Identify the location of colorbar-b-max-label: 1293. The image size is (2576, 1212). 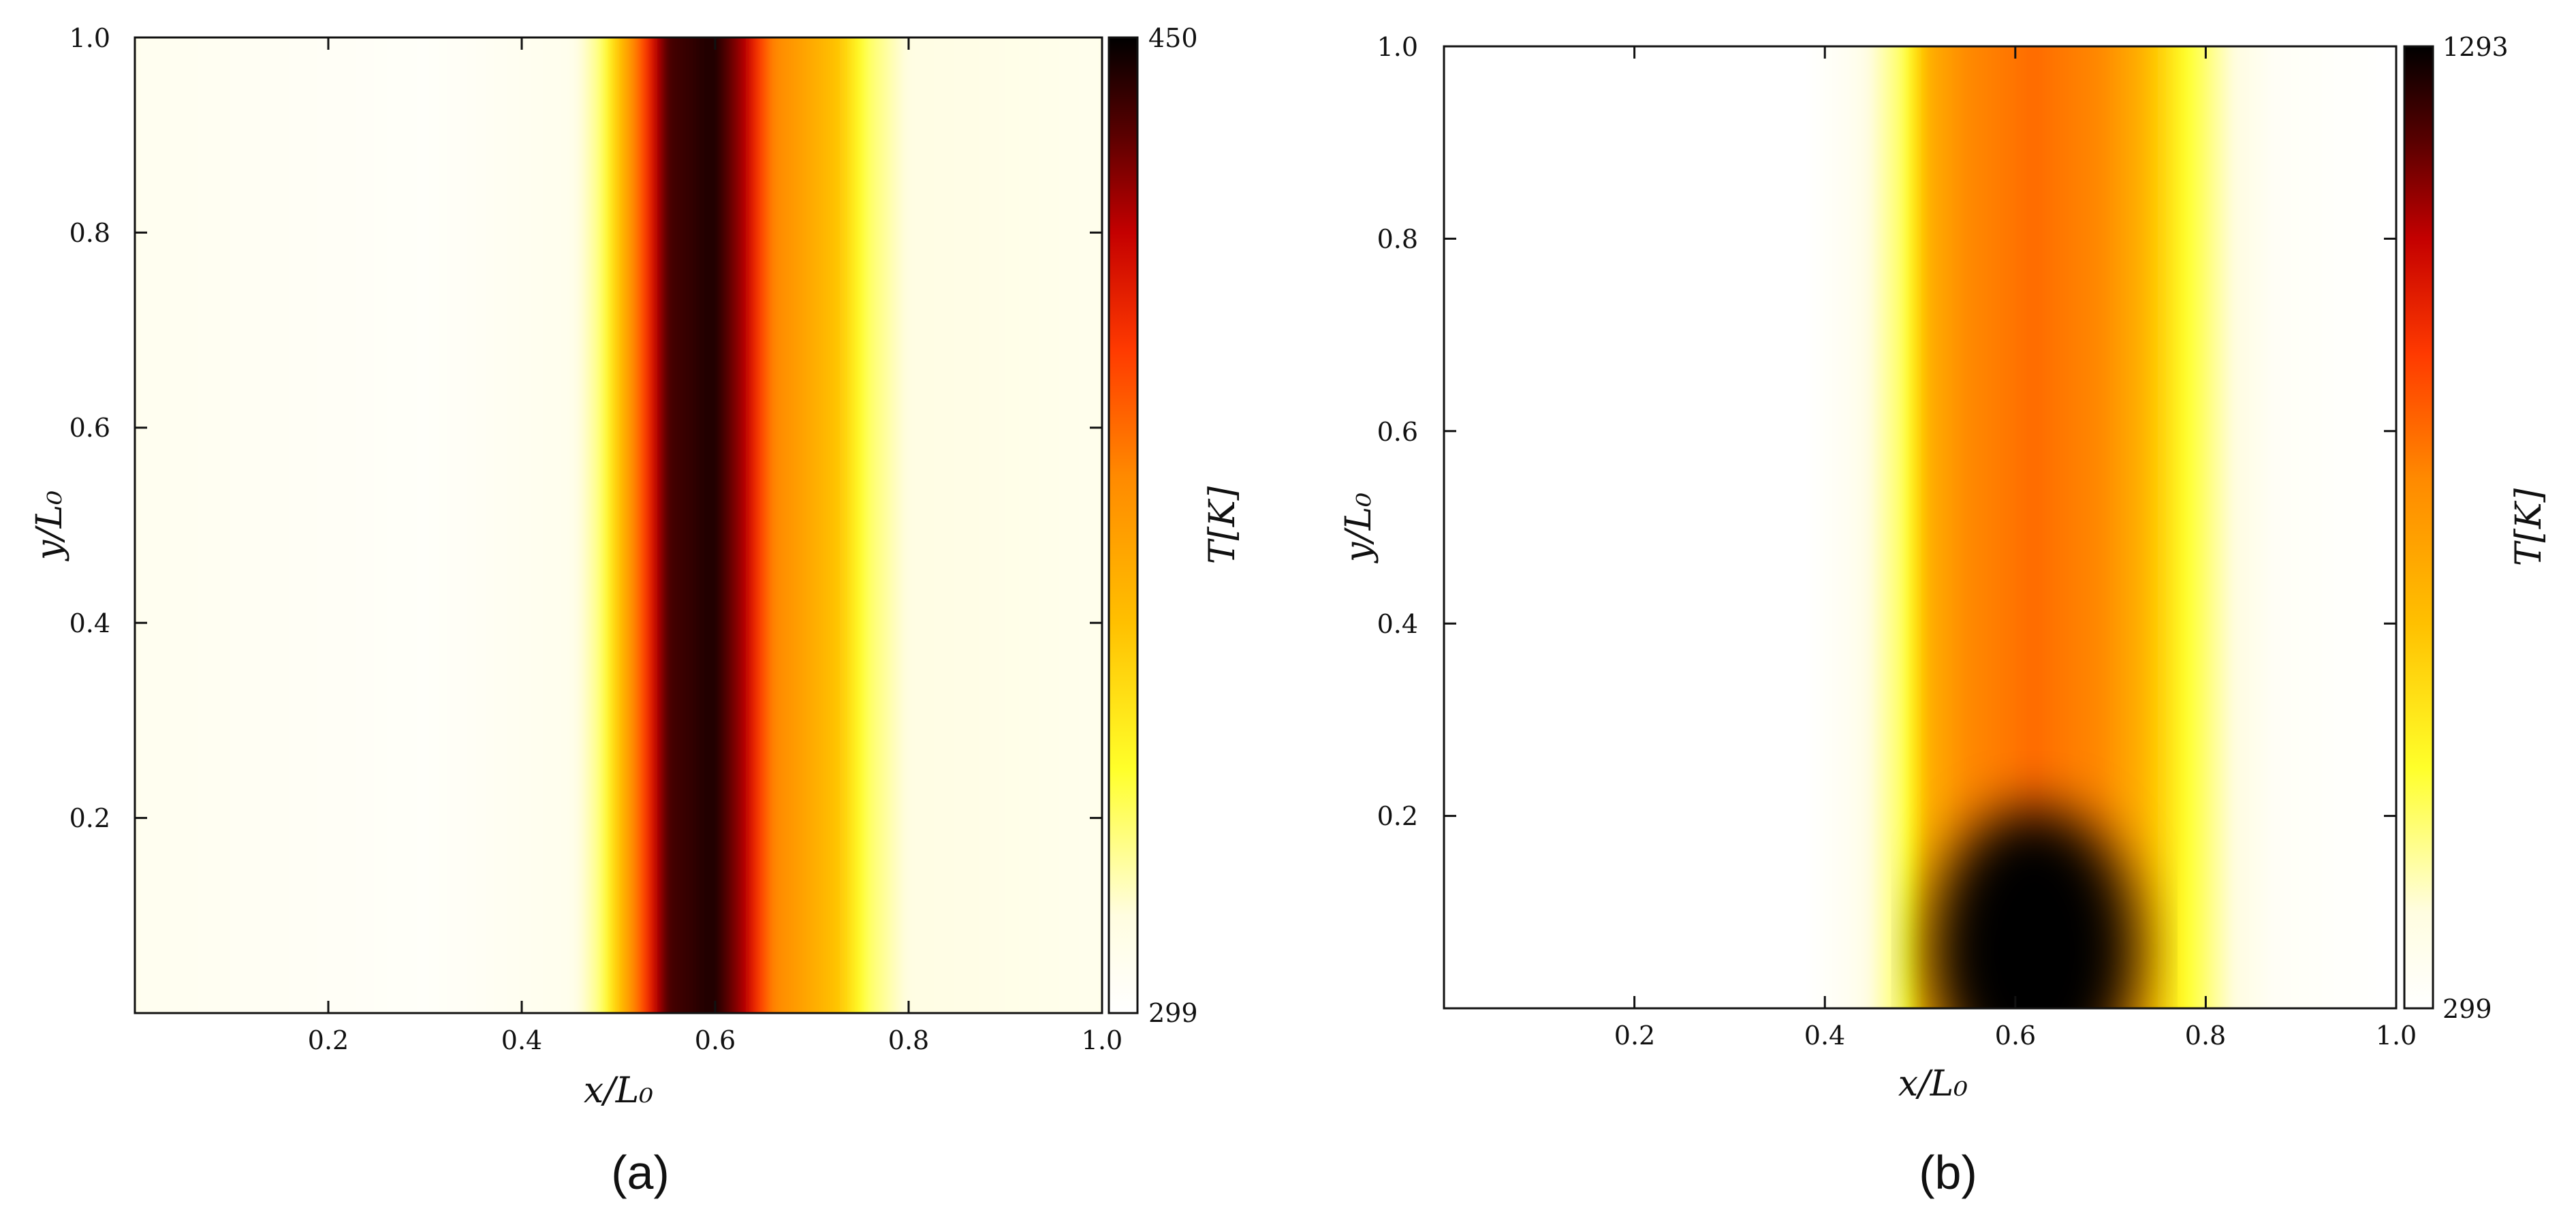
(2476, 47).